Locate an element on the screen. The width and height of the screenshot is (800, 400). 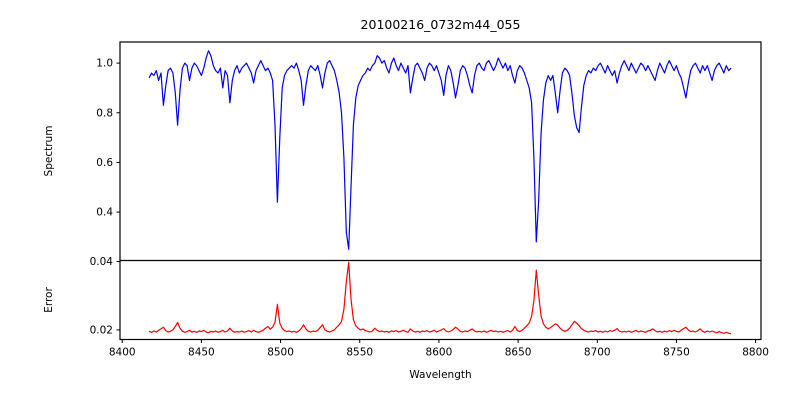
x-tick-label: 8450 is located at coordinates (201, 353).